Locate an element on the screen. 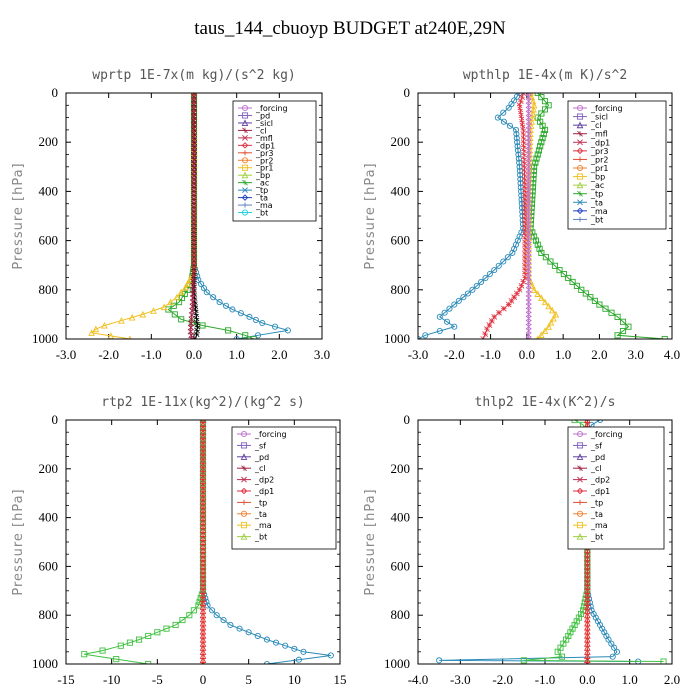 The height and width of the screenshot is (700, 700). chart-title: rtp2 1E-11x(kg^2)/(kg^2 s) is located at coordinates (203, 402).